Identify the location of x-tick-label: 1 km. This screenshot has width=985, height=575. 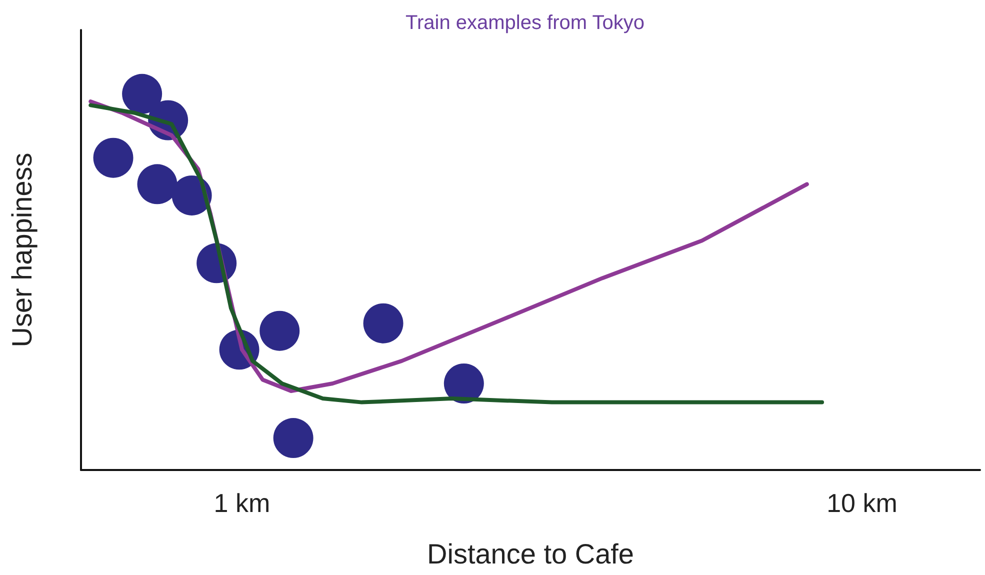
(242, 503).